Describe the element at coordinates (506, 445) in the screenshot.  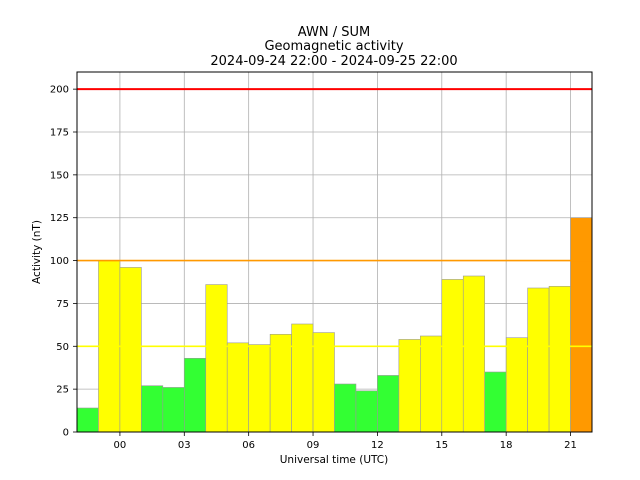
I see `x-tick-label: 18` at that location.